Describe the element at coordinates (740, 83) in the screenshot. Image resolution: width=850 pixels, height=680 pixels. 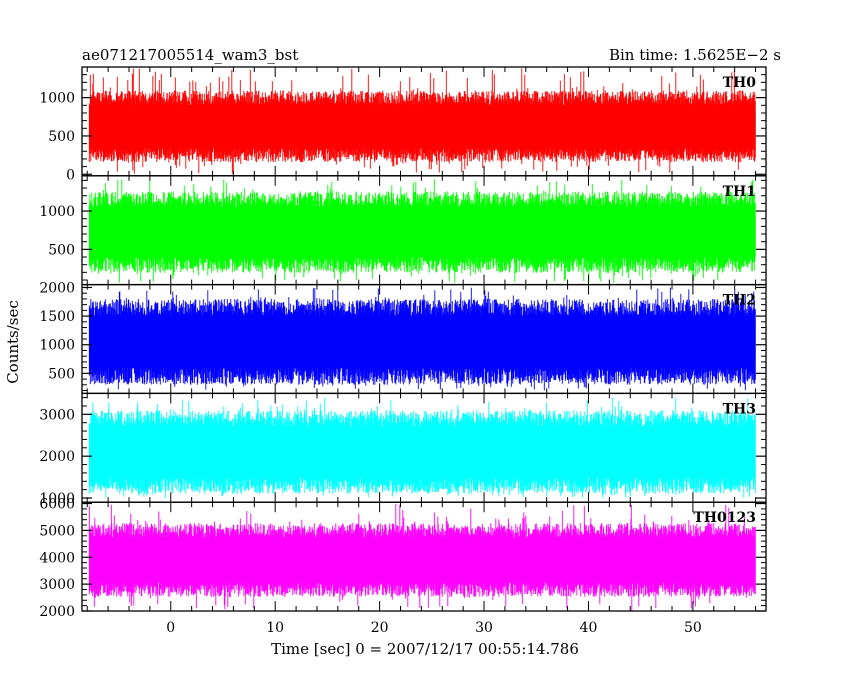
I see `panel-label-th0: TH0` at that location.